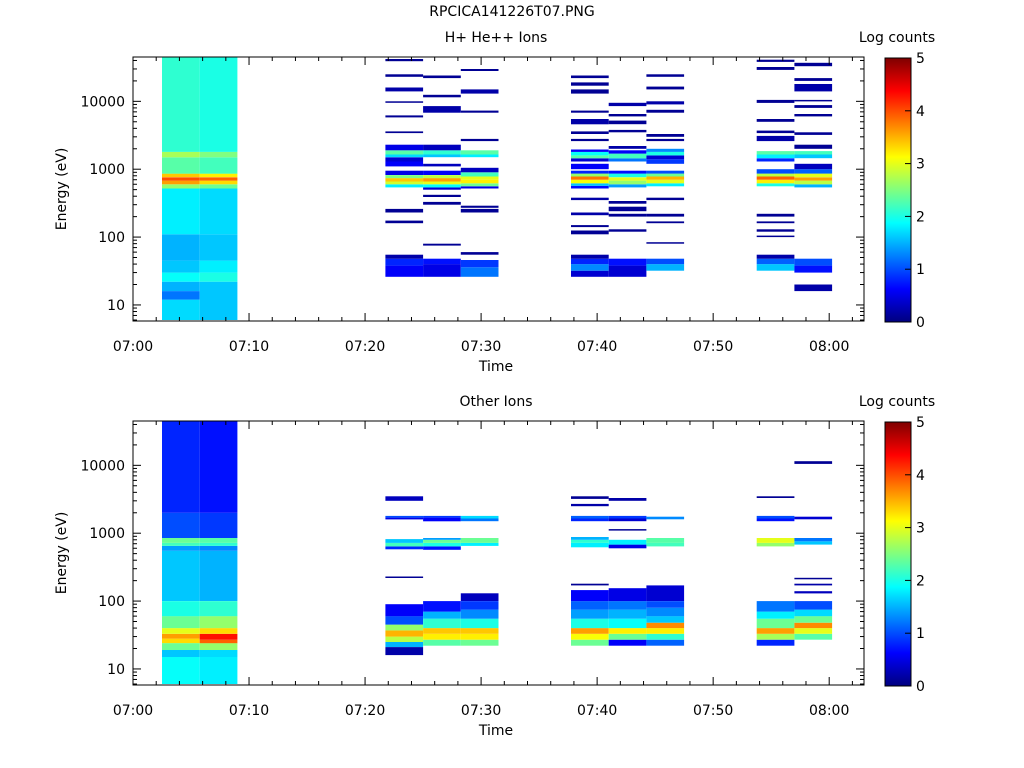 This screenshot has height=768, width=1024. Describe the element at coordinates (920, 59) in the screenshot. I see `colorbar-tick-label: 5` at that location.